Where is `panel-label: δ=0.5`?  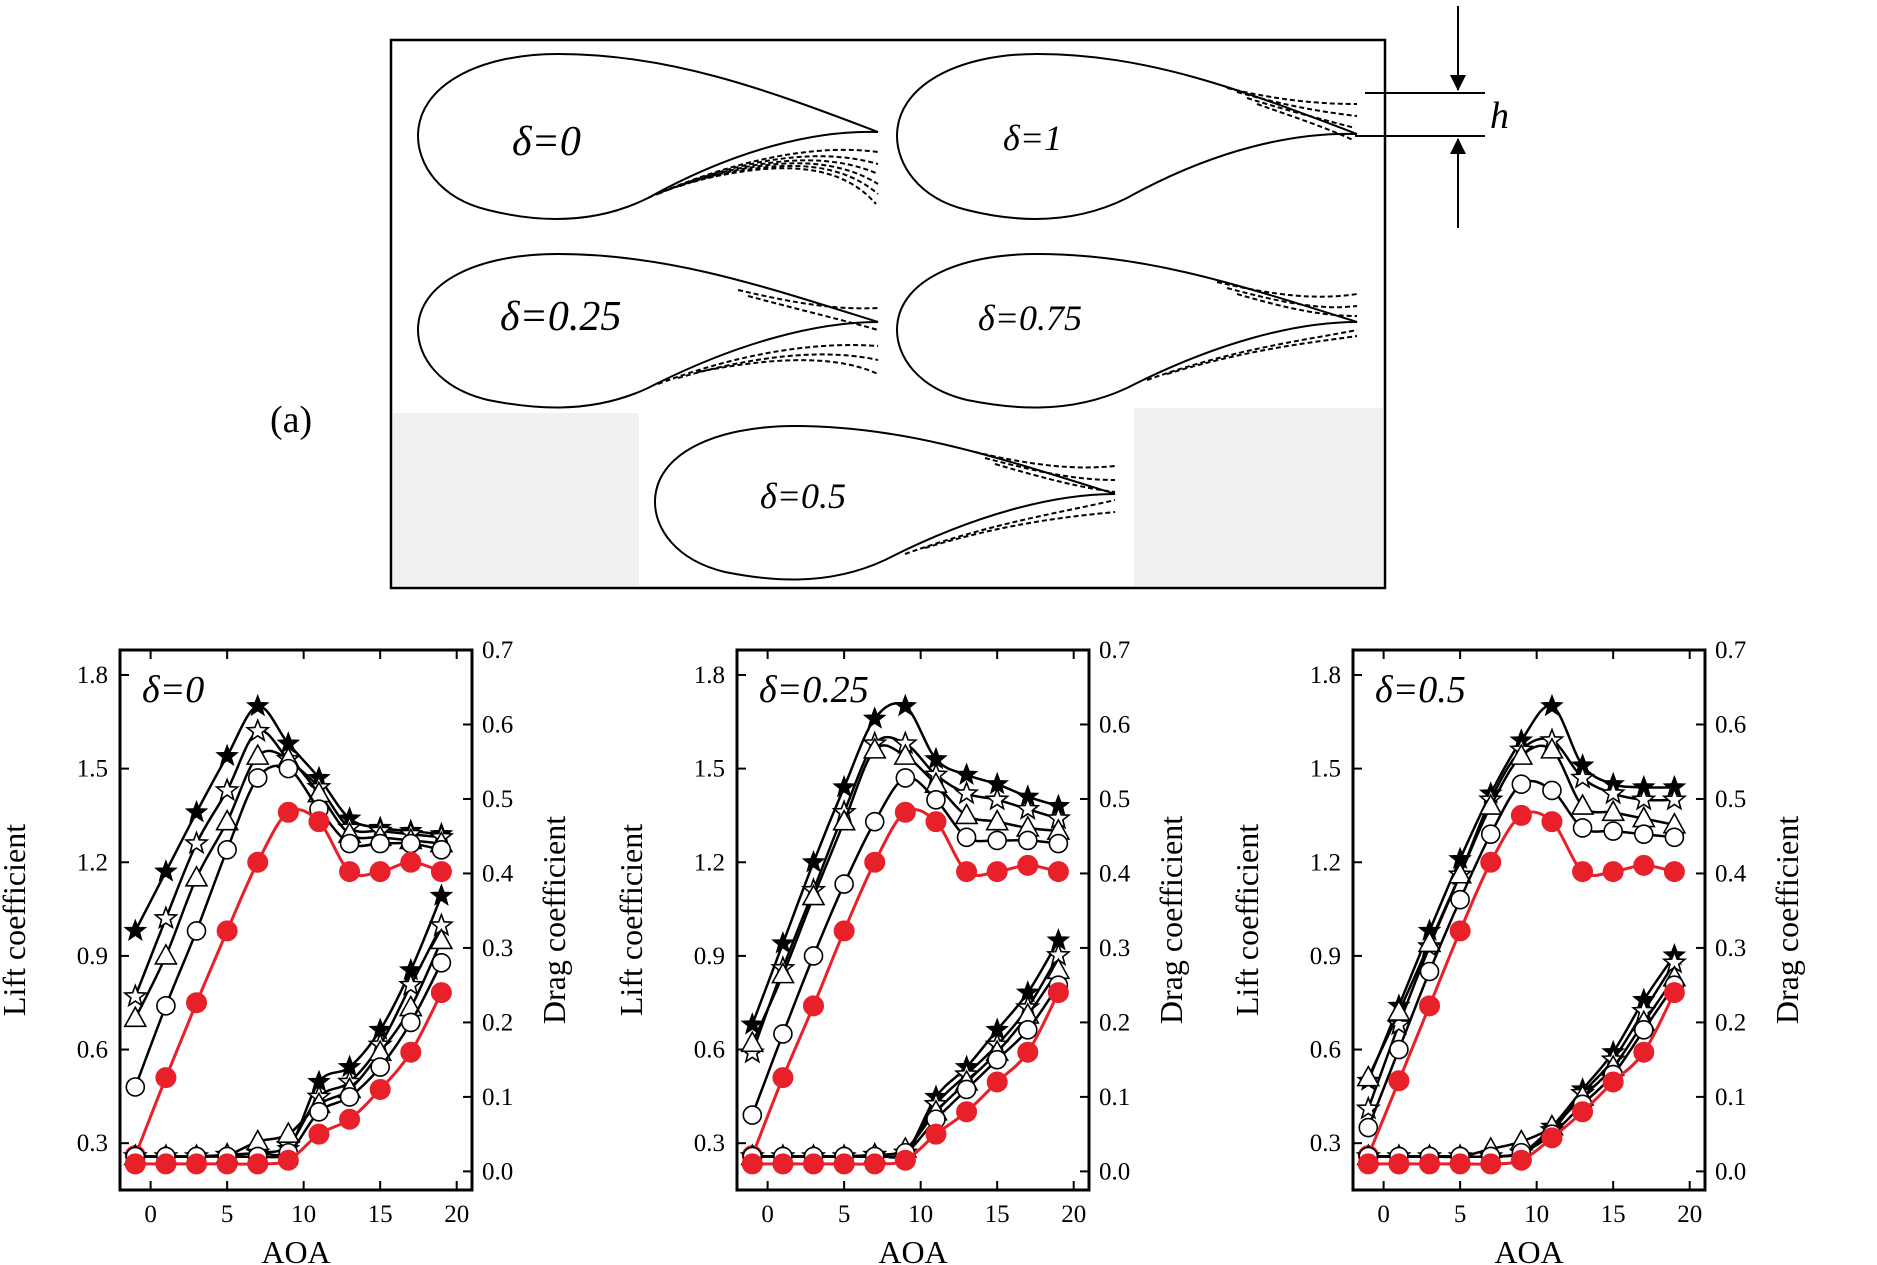 panel-label: δ=0.5 is located at coordinates (1420, 690).